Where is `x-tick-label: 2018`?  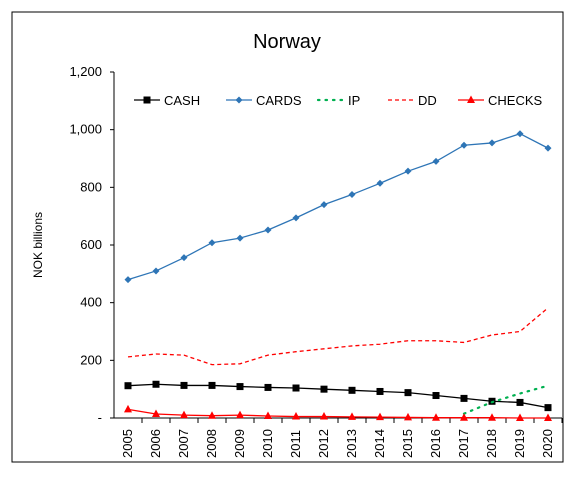 x-tick-label: 2018 is located at coordinates (491, 443).